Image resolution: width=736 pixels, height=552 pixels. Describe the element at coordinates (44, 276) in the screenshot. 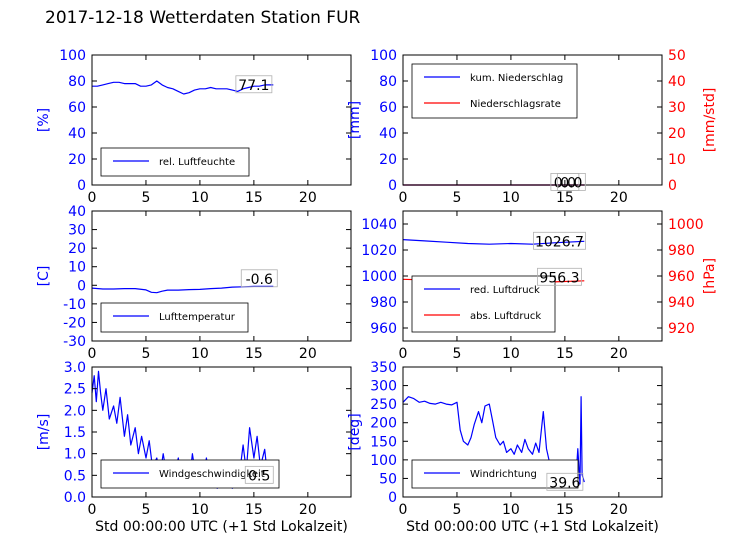

I see `y-axis-label: [C]` at that location.